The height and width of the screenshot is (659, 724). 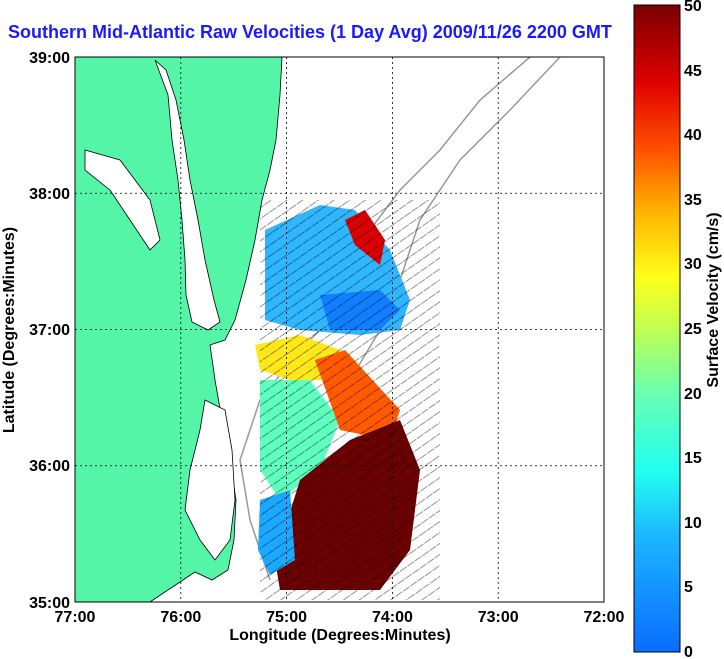 I want to click on y-tick-label: 39:00, so click(x=49, y=58).